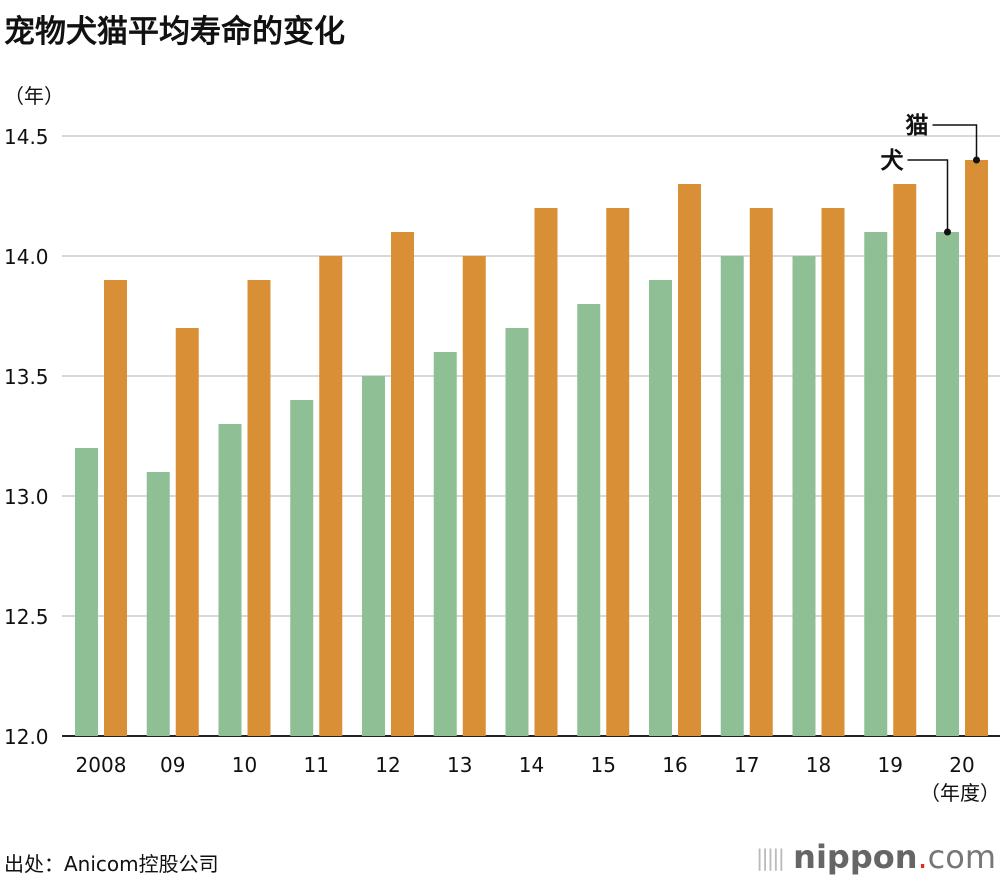  Describe the element at coordinates (387, 765) in the screenshot. I see `x-tick-label: 12` at that location.